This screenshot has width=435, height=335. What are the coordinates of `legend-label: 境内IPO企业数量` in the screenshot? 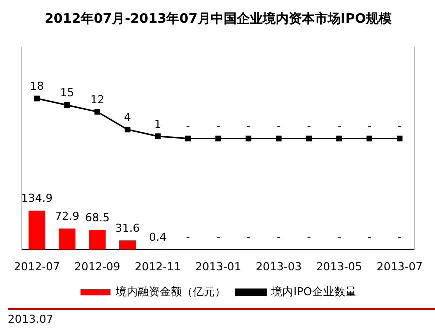 It's located at (313, 291).